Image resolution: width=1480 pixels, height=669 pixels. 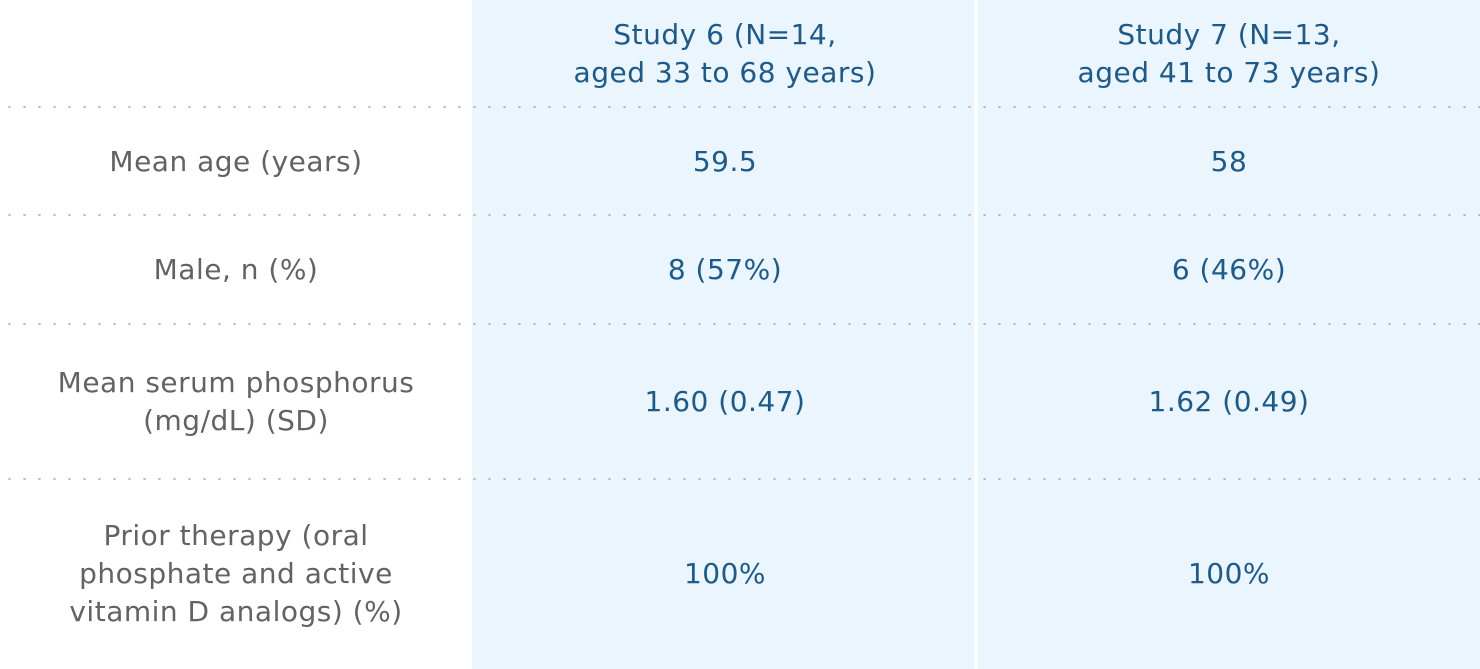 What do you see at coordinates (725, 573) in the screenshot?
I see `study-6-value: 100%` at bounding box center [725, 573].